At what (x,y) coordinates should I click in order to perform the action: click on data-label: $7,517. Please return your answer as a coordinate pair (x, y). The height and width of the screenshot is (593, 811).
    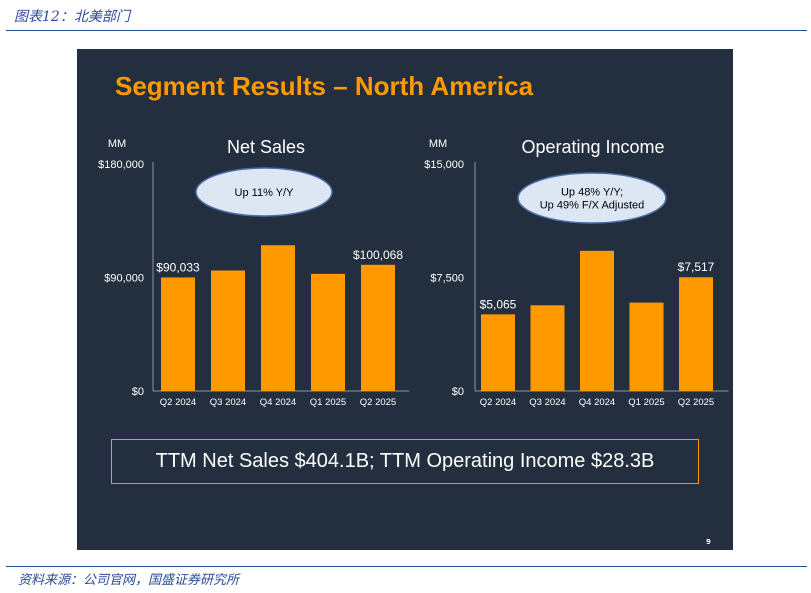
    Looking at the image, I should click on (696, 267).